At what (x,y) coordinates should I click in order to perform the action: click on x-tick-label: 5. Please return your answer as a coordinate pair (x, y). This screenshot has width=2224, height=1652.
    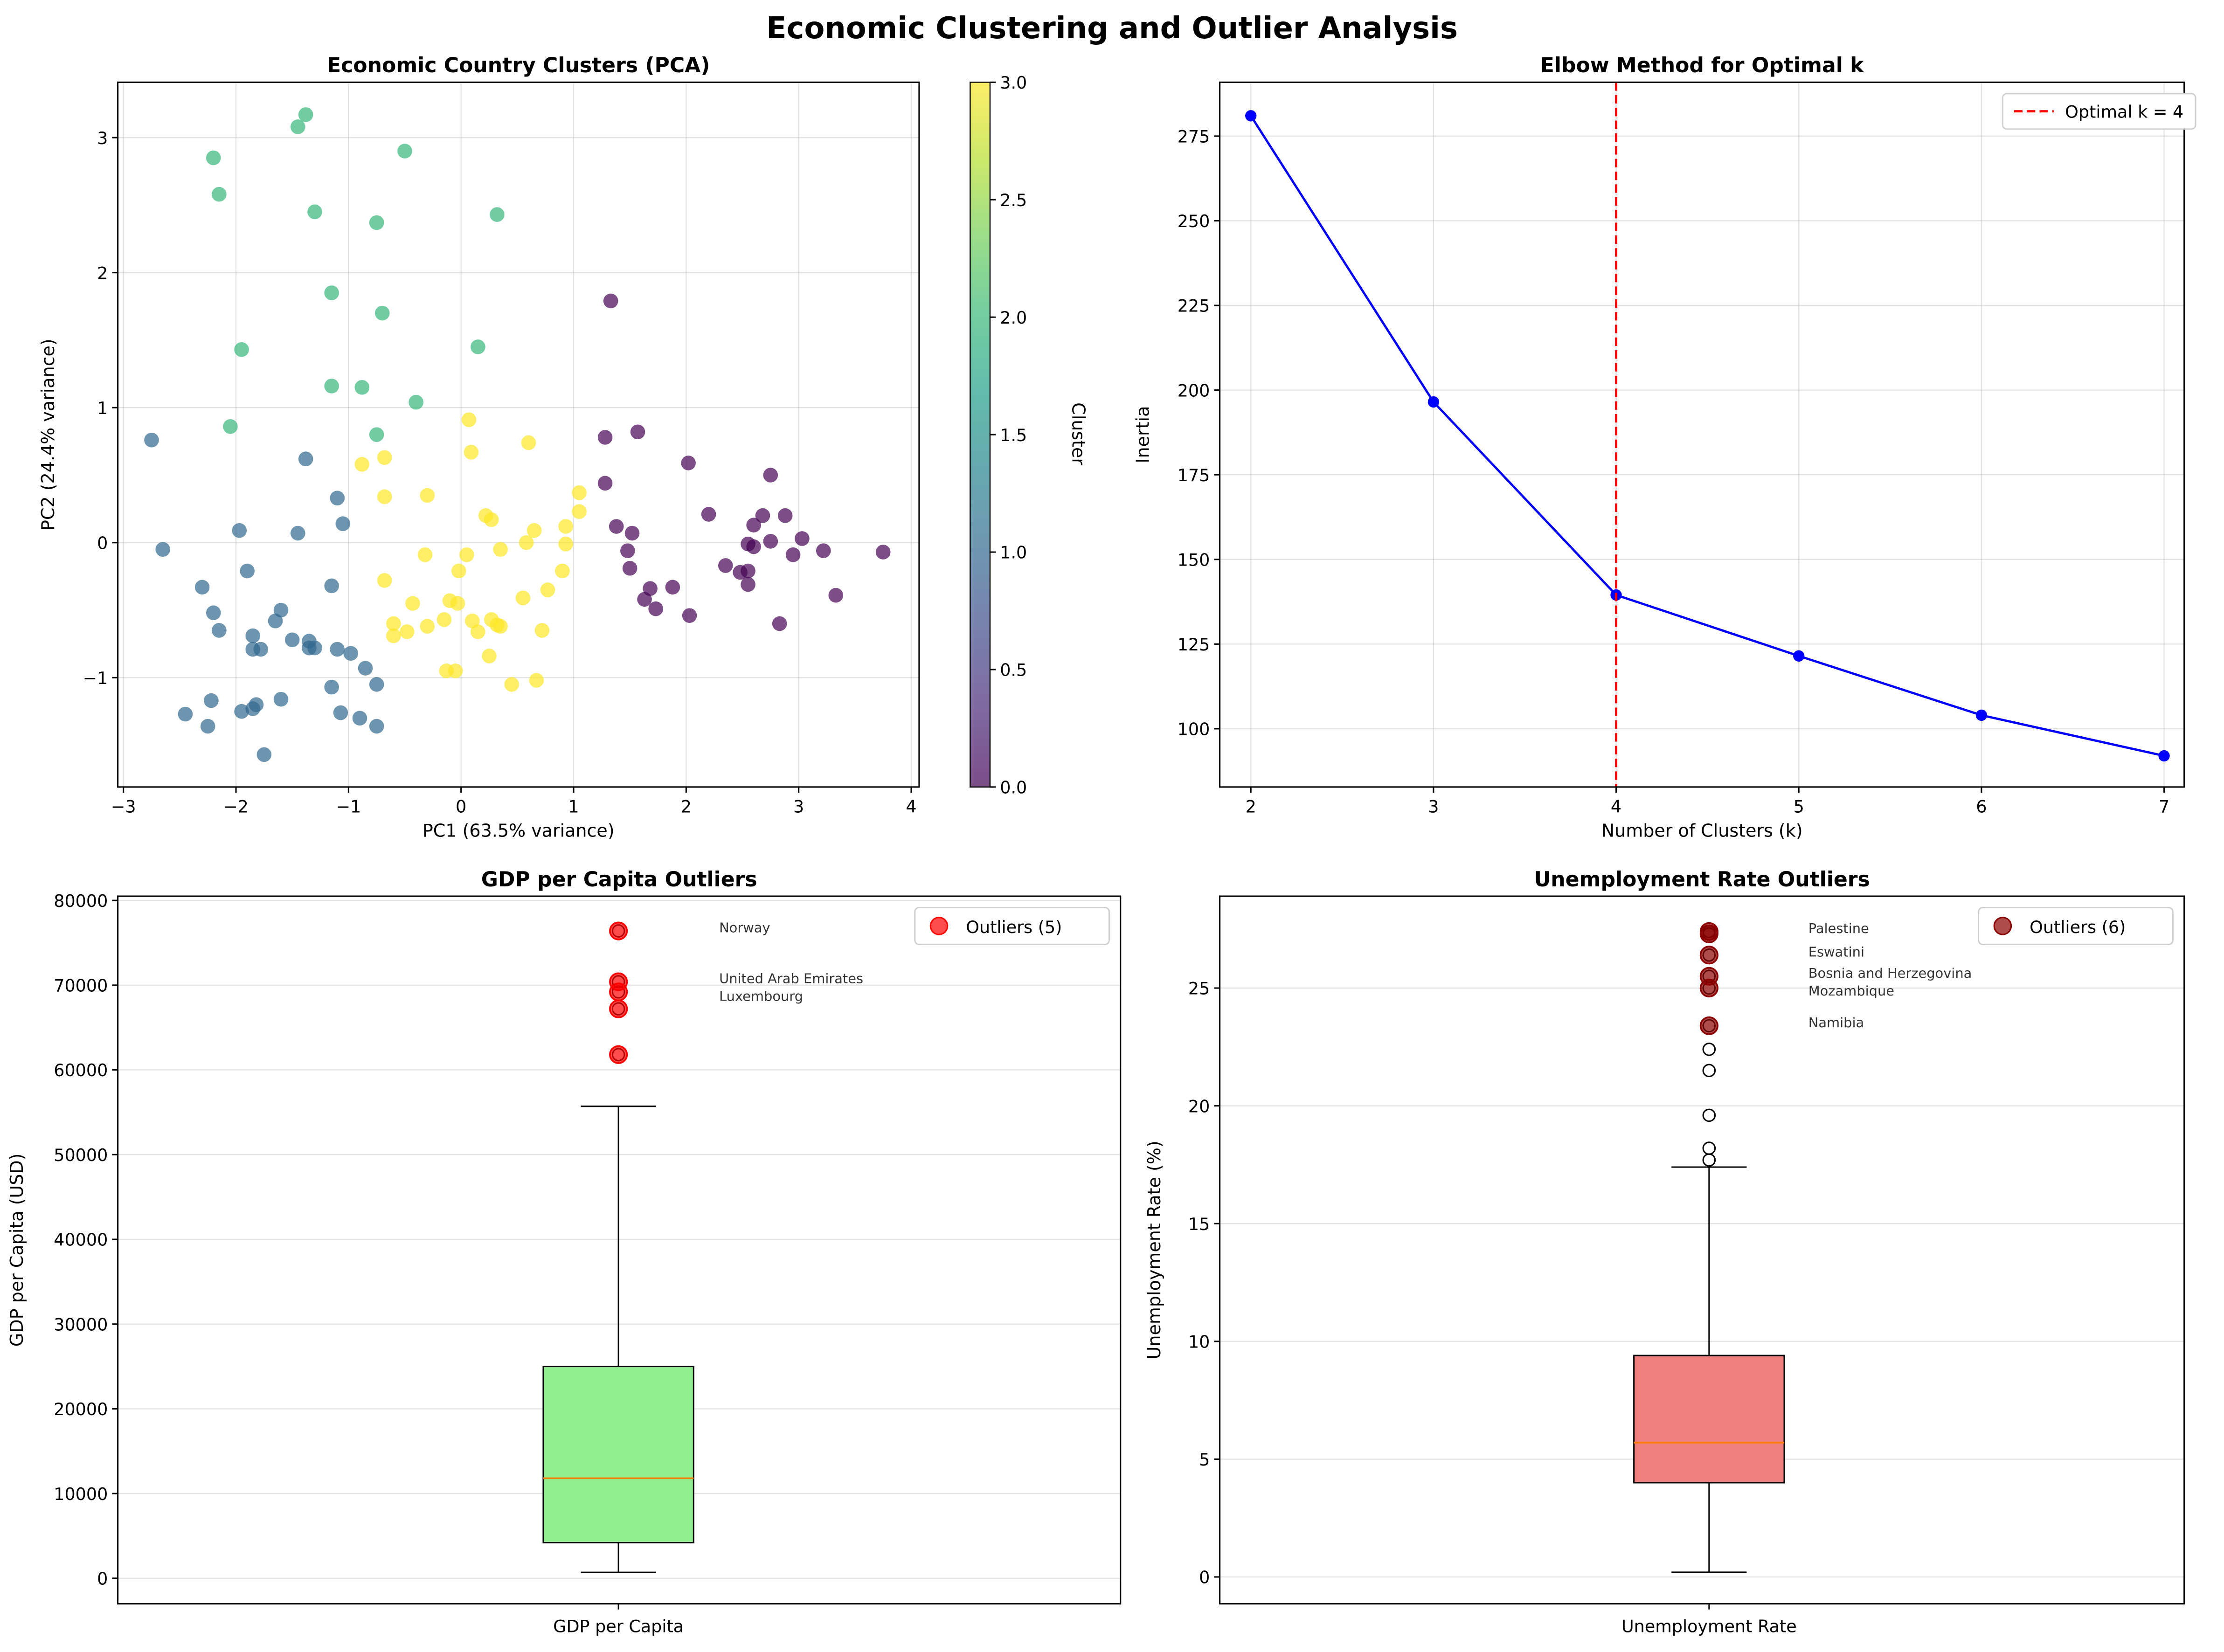
    Looking at the image, I should click on (1799, 807).